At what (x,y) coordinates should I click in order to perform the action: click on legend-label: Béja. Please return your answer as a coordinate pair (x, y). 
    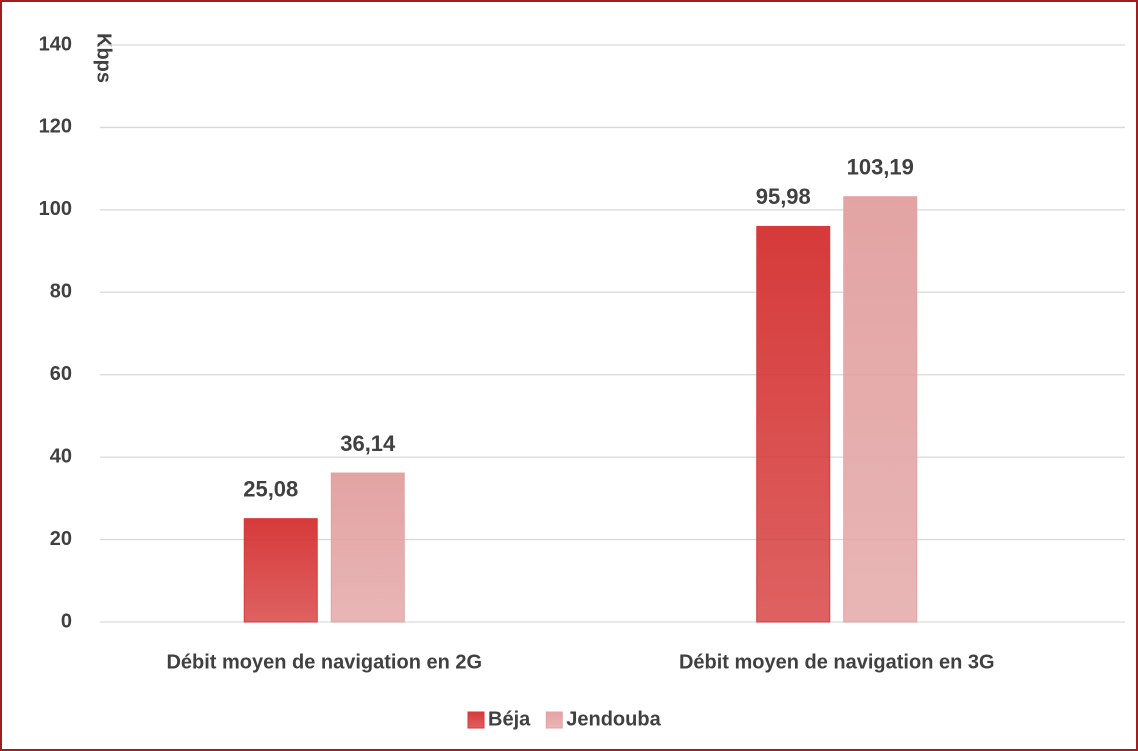
    Looking at the image, I should click on (509, 719).